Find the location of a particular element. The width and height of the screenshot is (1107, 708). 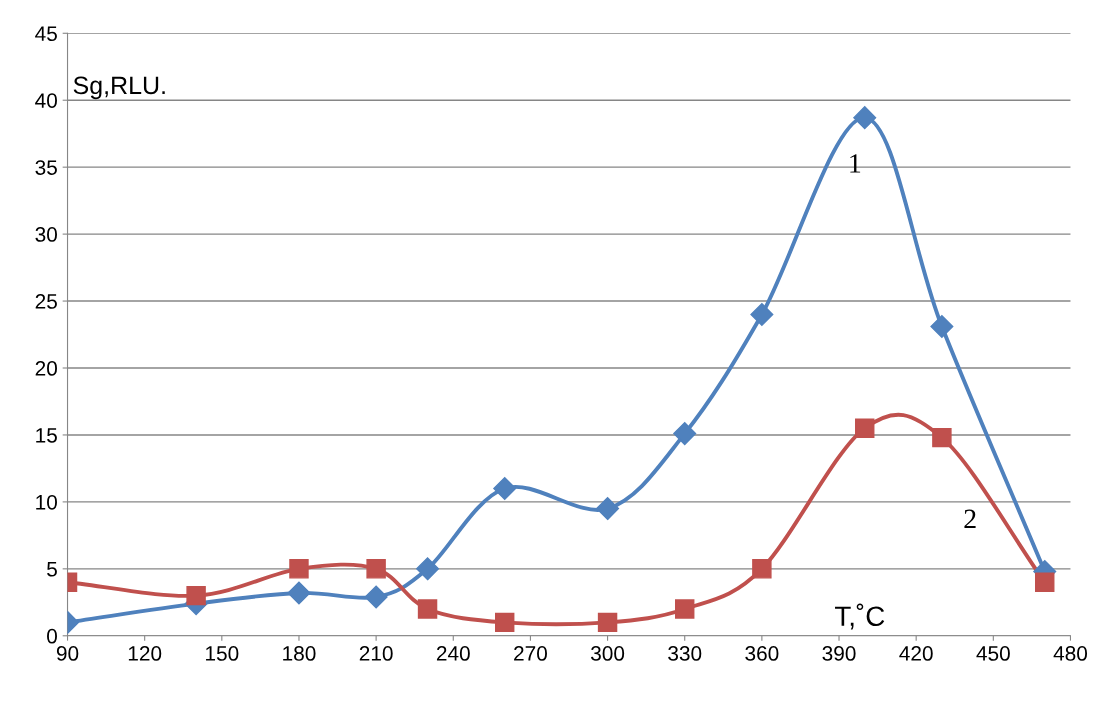

y-tick-label: 15 is located at coordinates (46, 435).